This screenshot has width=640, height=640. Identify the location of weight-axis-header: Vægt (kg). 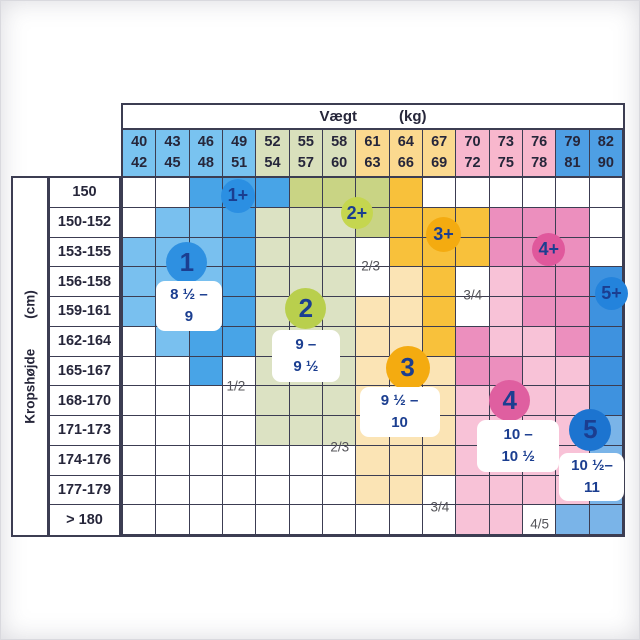
(373, 116).